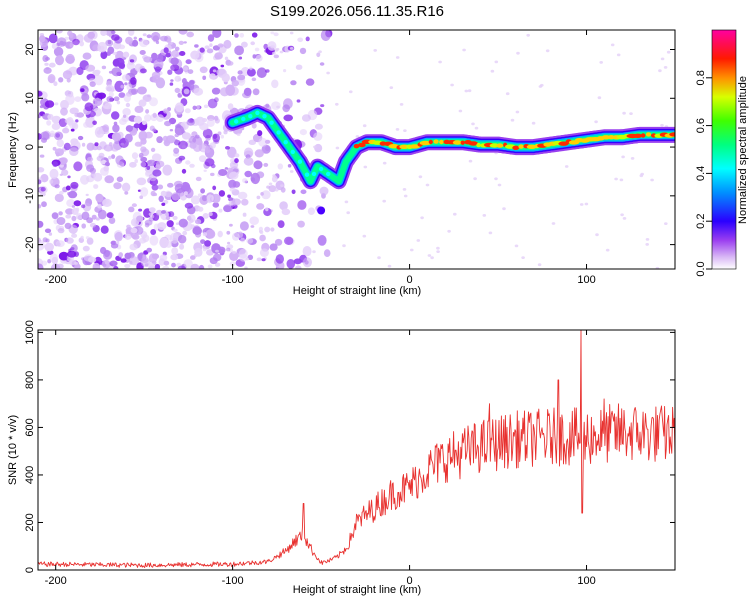 The width and height of the screenshot is (750, 600). I want to click on x-tick-label: -200, so click(56, 581).